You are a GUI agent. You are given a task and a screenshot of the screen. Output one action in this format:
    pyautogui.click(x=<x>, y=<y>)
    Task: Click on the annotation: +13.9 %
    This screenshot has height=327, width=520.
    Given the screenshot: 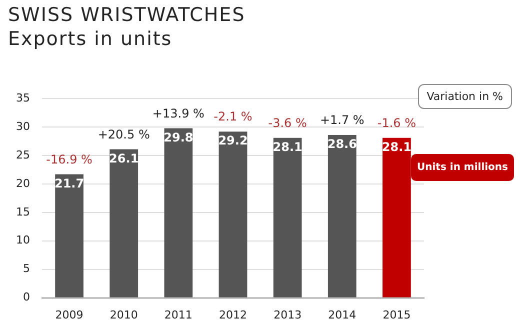 What is the action you would take?
    pyautogui.click(x=178, y=113)
    